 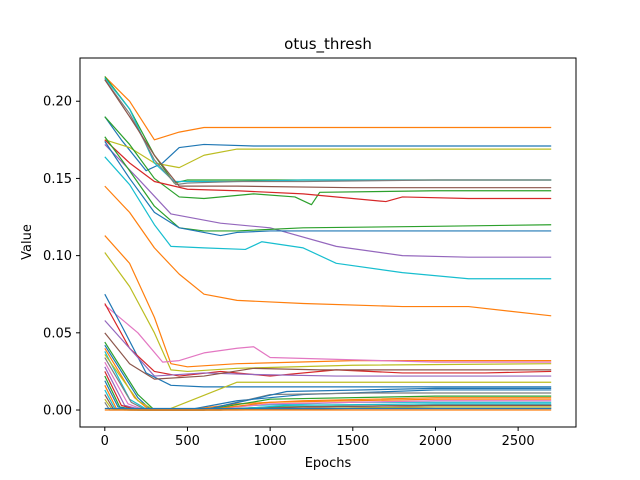 I want to click on x-tick-label: 1500, so click(x=352, y=441).